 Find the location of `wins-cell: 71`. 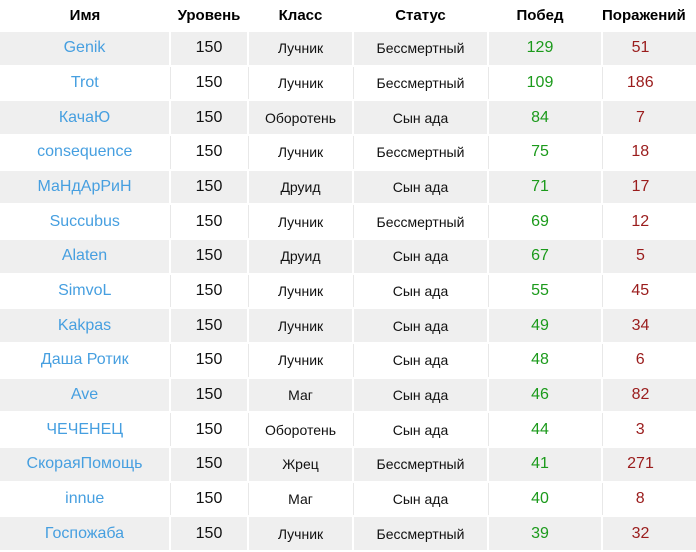

wins-cell: 71 is located at coordinates (544, 187).